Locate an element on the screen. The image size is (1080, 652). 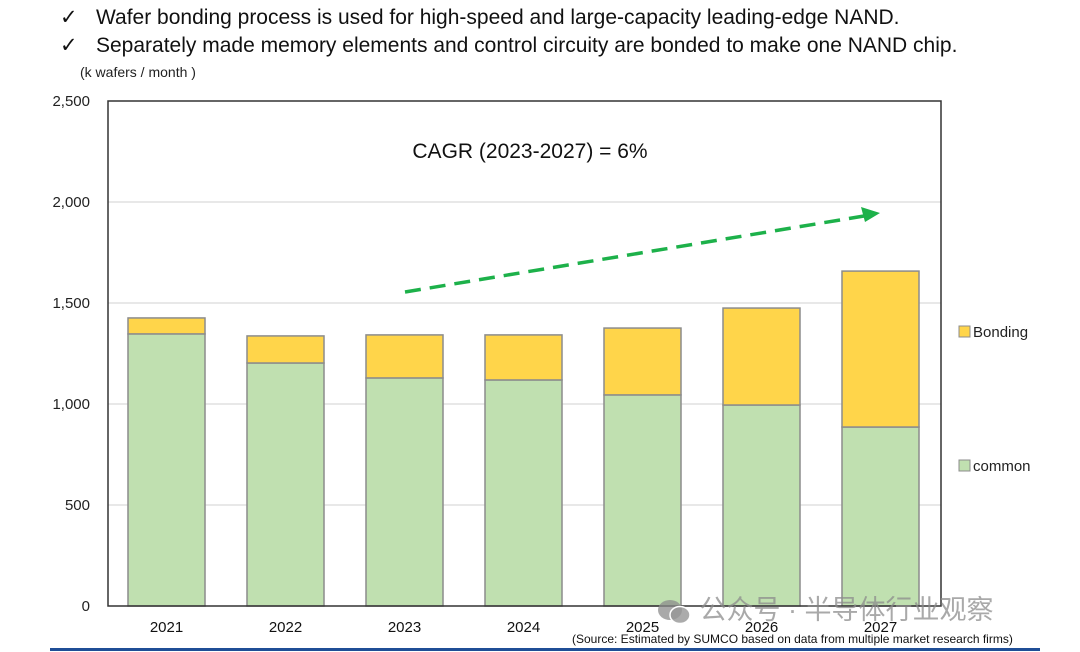
cagr-annotation: CAGR (2023-2027) = 6% is located at coordinates (529, 151).